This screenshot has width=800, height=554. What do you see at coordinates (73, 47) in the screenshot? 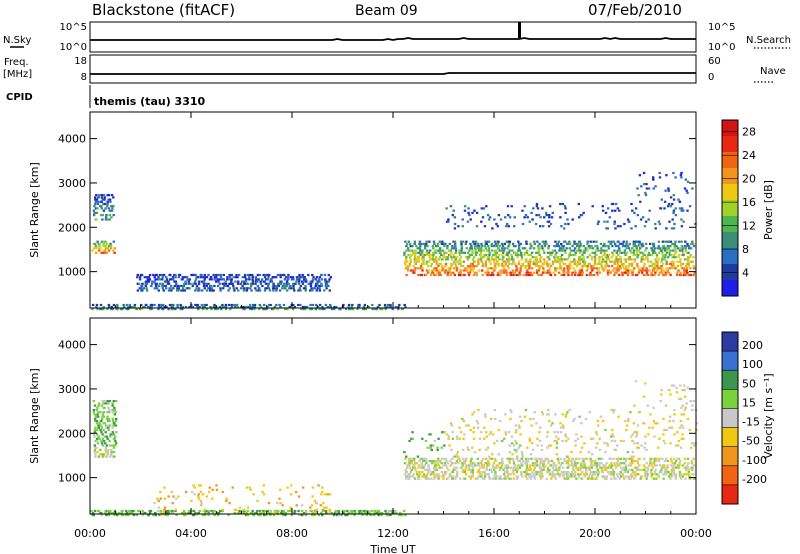
I see `nsky-tick-low: 10^0` at bounding box center [73, 47].